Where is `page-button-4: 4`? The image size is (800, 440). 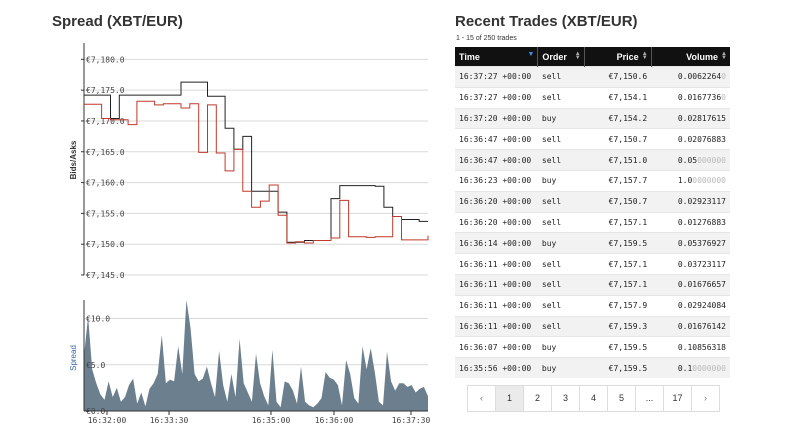 page-button-4: 4 is located at coordinates (594, 398).